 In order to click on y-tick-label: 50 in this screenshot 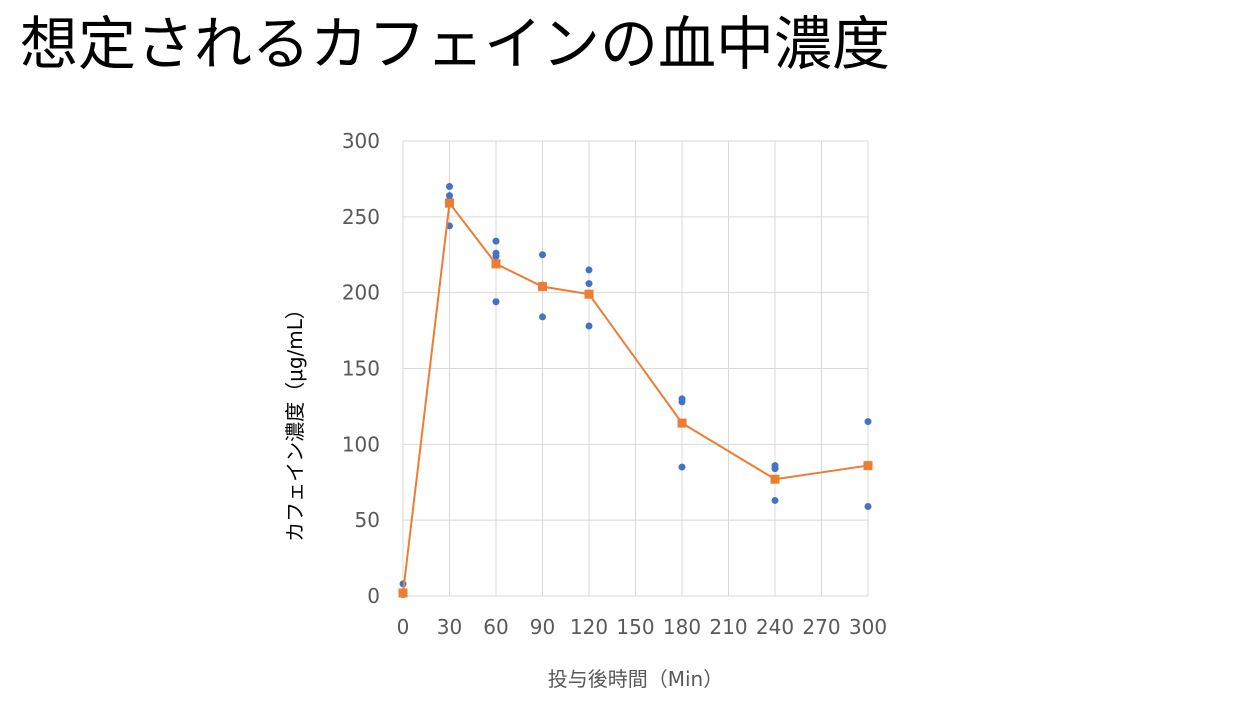, I will do `click(367, 520)`.